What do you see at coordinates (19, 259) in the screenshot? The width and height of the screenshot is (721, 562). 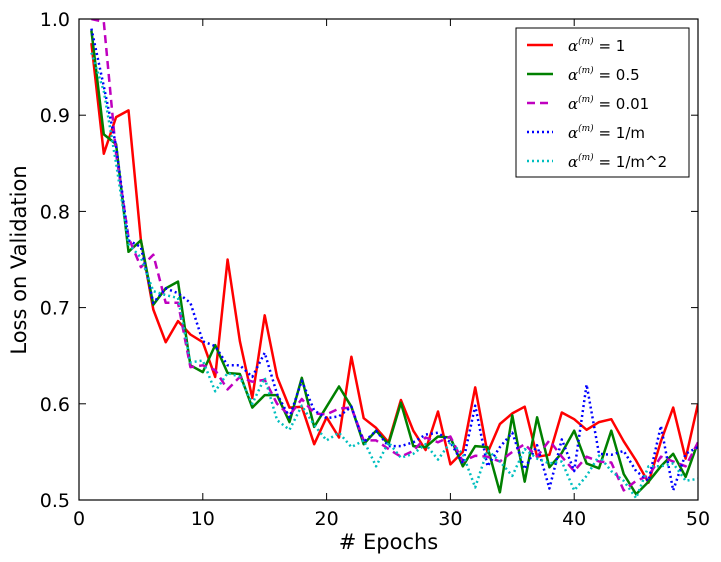 I see `y-axis-label: Loss on Validation` at bounding box center [19, 259].